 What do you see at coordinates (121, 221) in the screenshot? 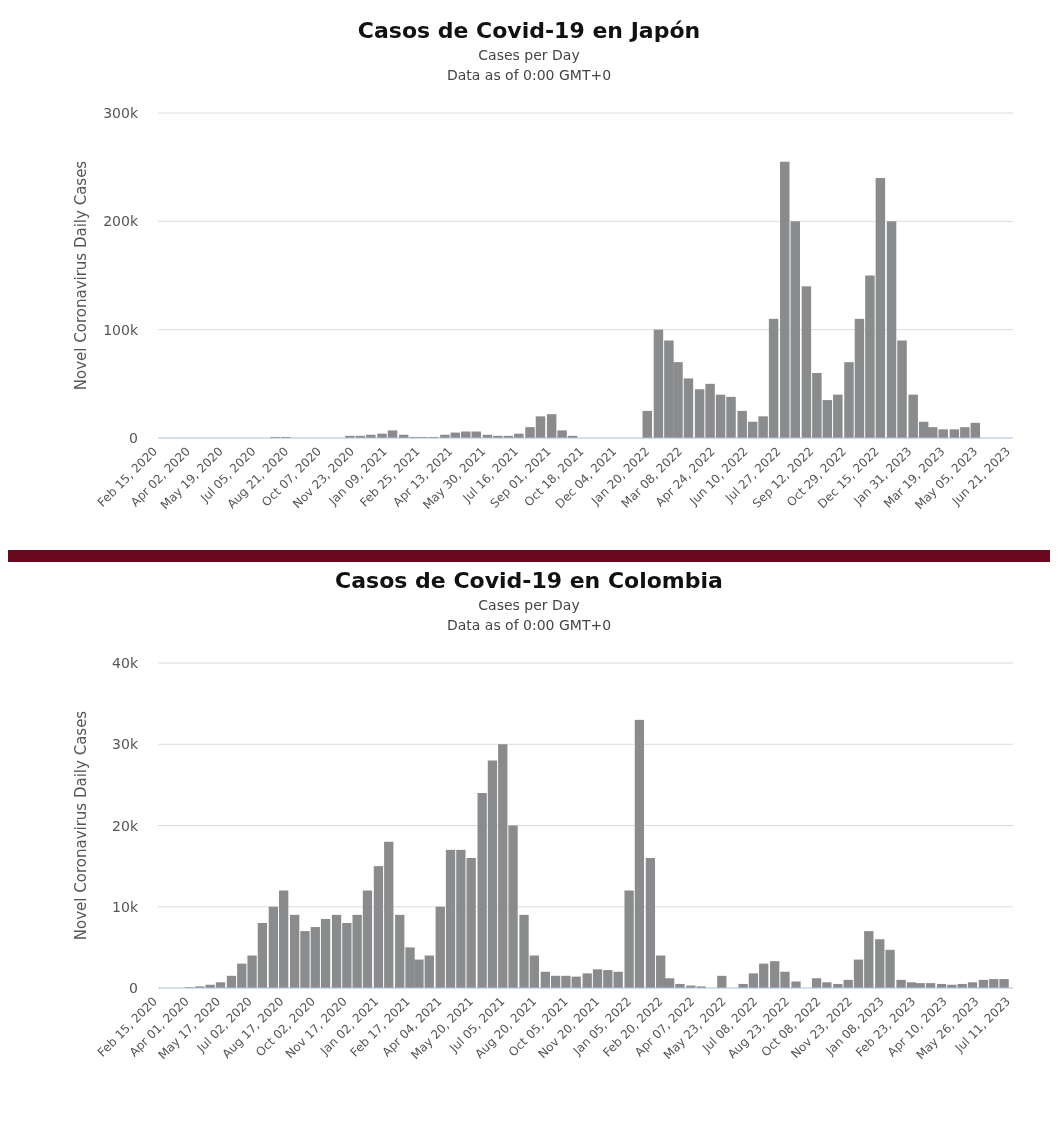
I see `y-tick-label: 200k` at bounding box center [121, 221].